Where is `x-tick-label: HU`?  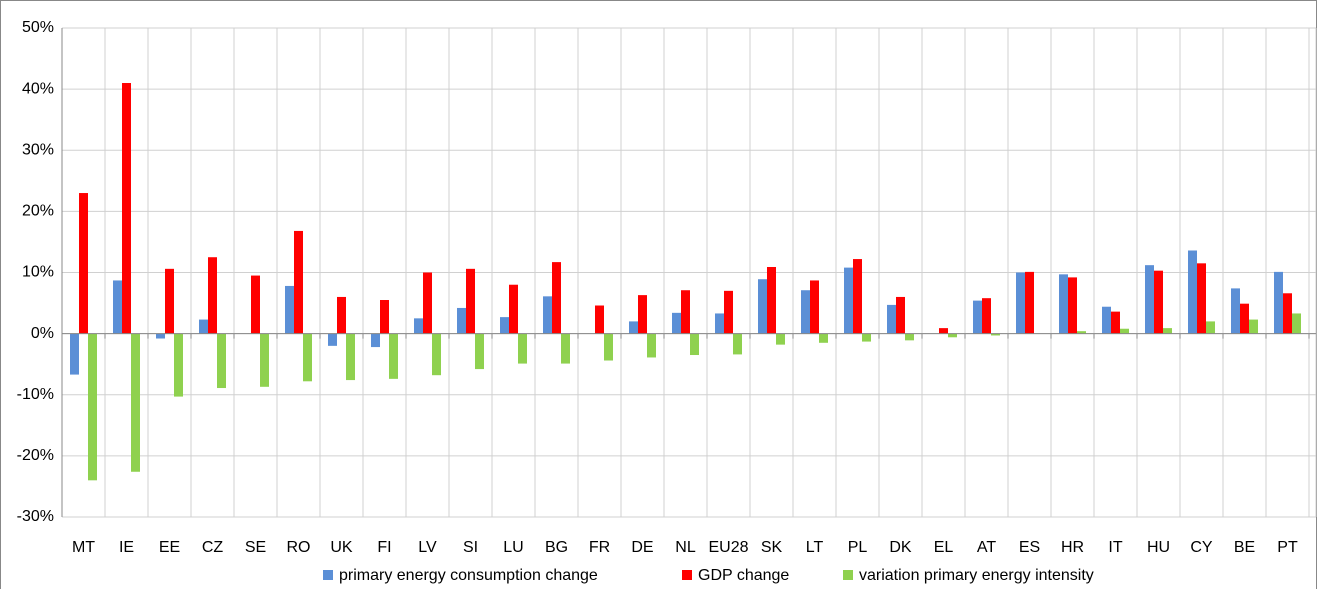
x-tick-label: HU is located at coordinates (1158, 547).